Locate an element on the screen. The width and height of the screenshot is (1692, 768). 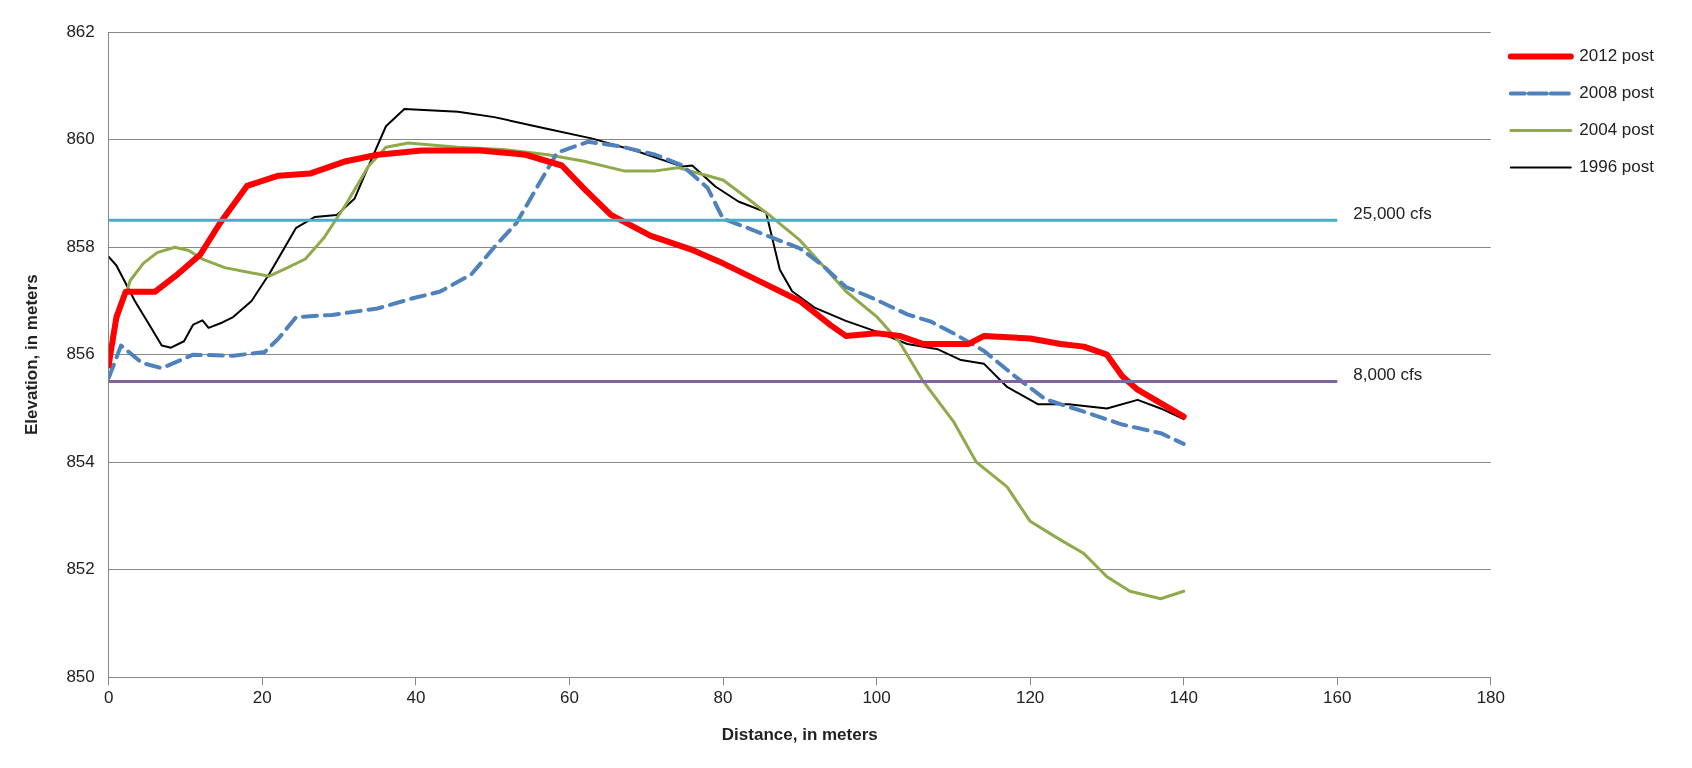
y-tick-label: 860 is located at coordinates (80, 139).